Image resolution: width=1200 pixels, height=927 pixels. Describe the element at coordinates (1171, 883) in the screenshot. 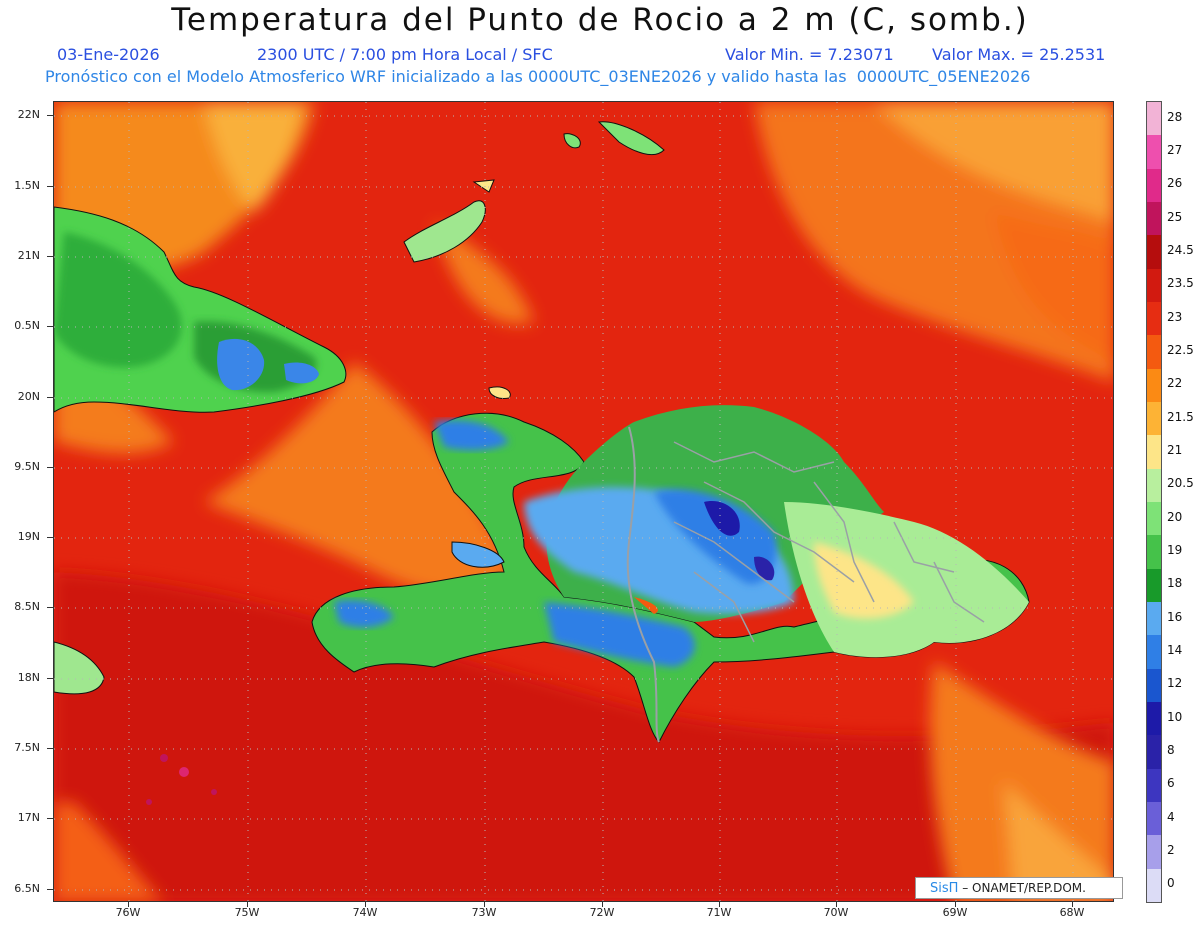

I see `legend-label: 0` at that location.